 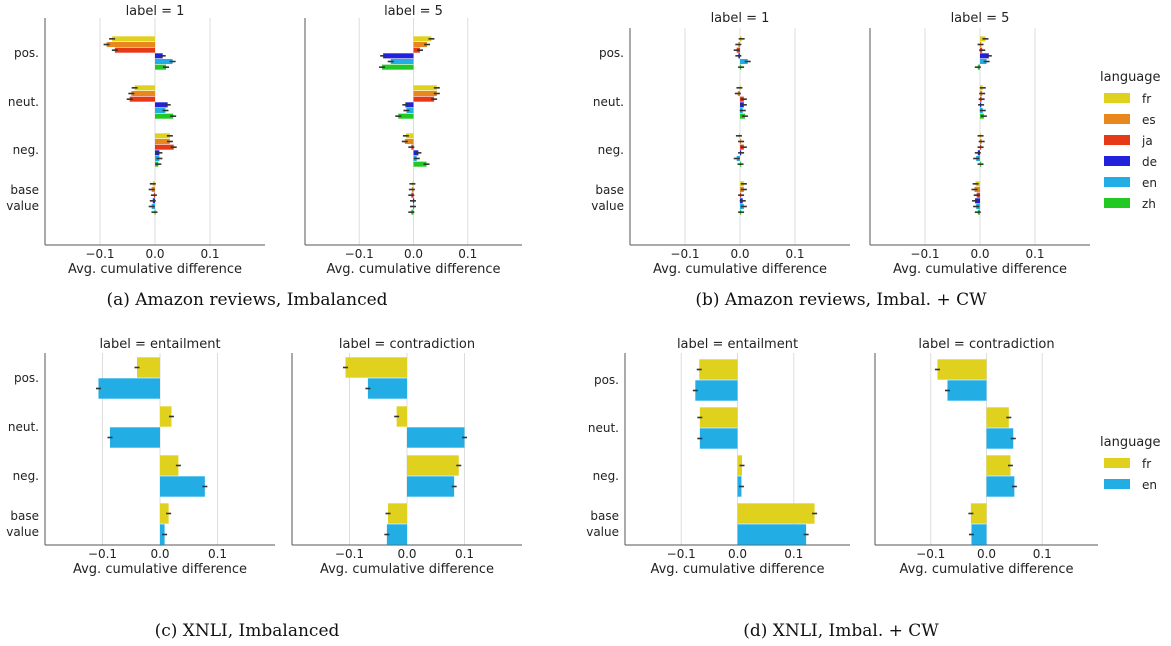 I want to click on legend-languages-six: language fr es ja de en zh, so click(x=1130, y=140).